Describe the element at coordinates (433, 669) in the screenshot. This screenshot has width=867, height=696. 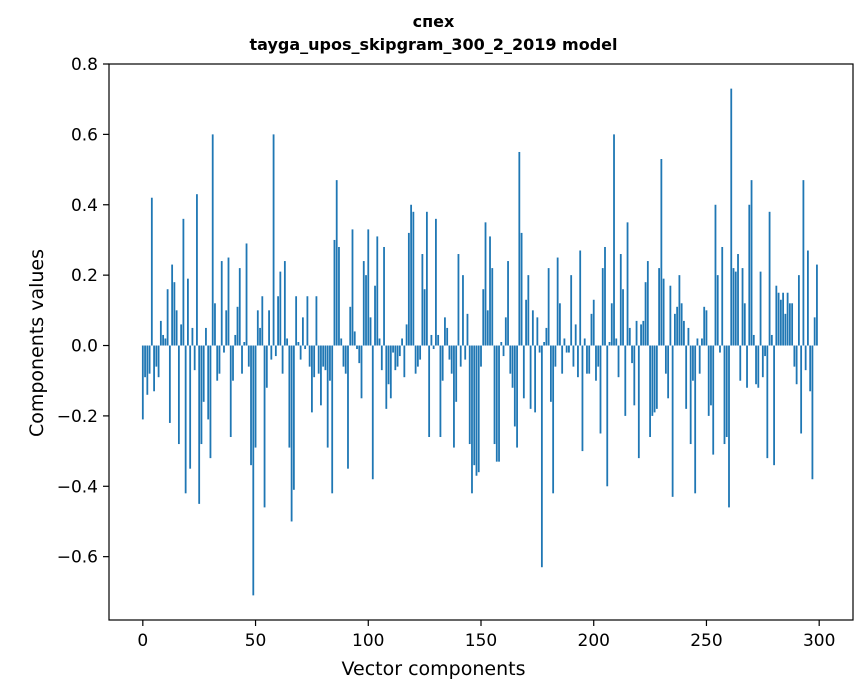
I see `x-axis-label: Vector components` at that location.